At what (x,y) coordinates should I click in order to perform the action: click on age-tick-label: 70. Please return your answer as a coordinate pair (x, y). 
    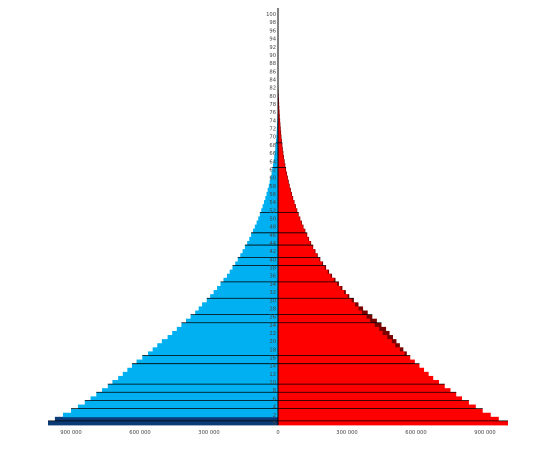
    Looking at the image, I should click on (272, 138).